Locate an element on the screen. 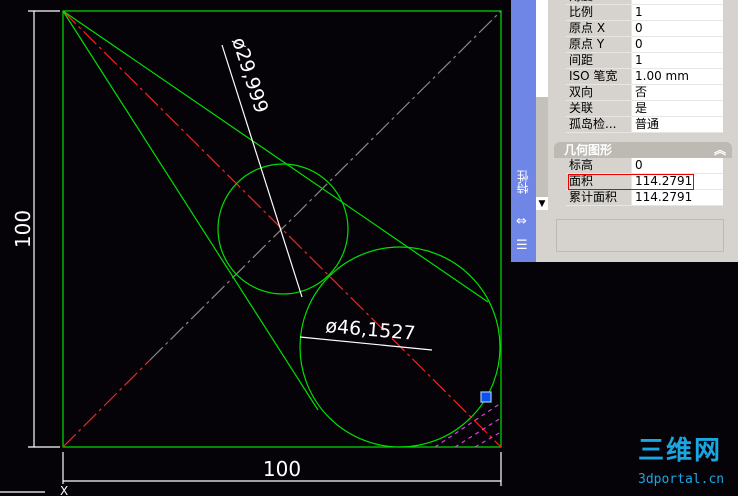  description-box is located at coordinates (640, 235).